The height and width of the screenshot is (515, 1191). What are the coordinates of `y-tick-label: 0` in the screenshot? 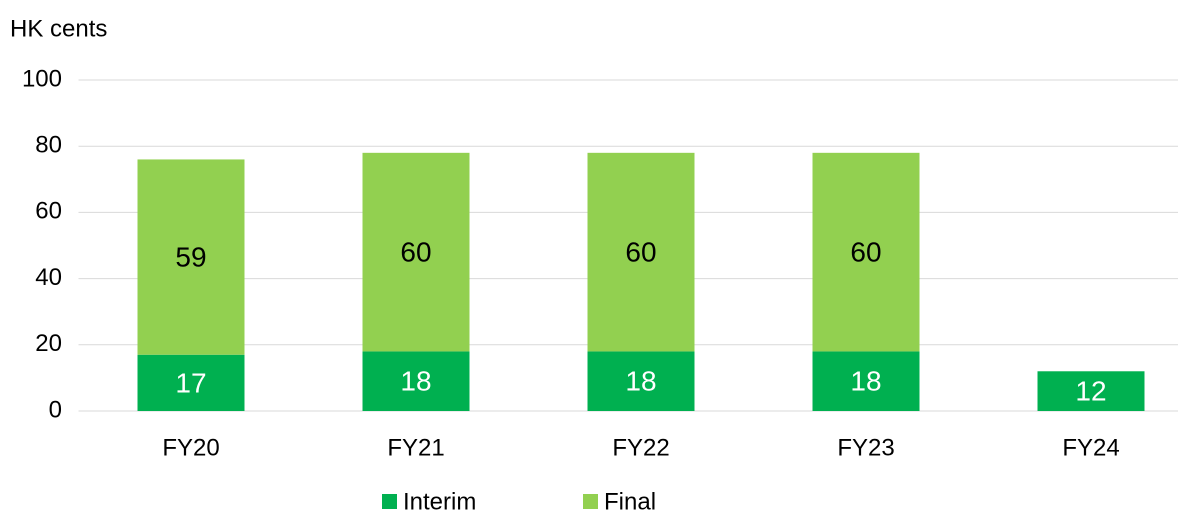 It's located at (55, 409).